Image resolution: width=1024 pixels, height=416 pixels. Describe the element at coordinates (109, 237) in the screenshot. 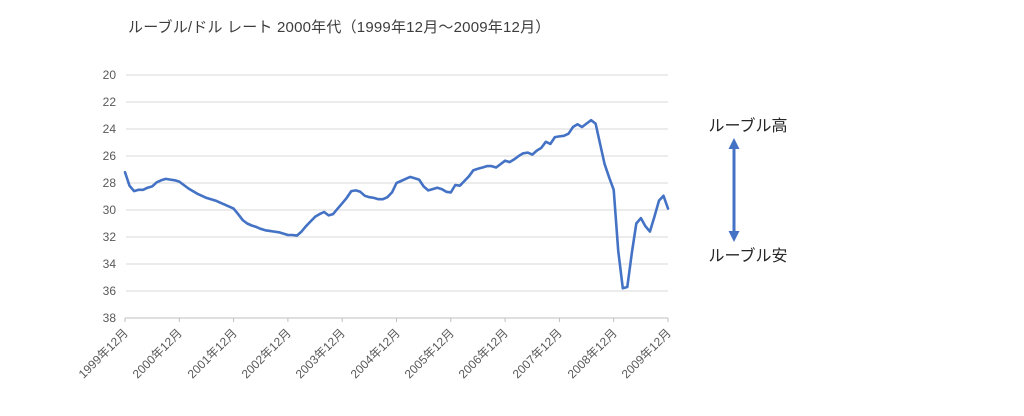

I see `y-axis-tick-label: 32` at that location.